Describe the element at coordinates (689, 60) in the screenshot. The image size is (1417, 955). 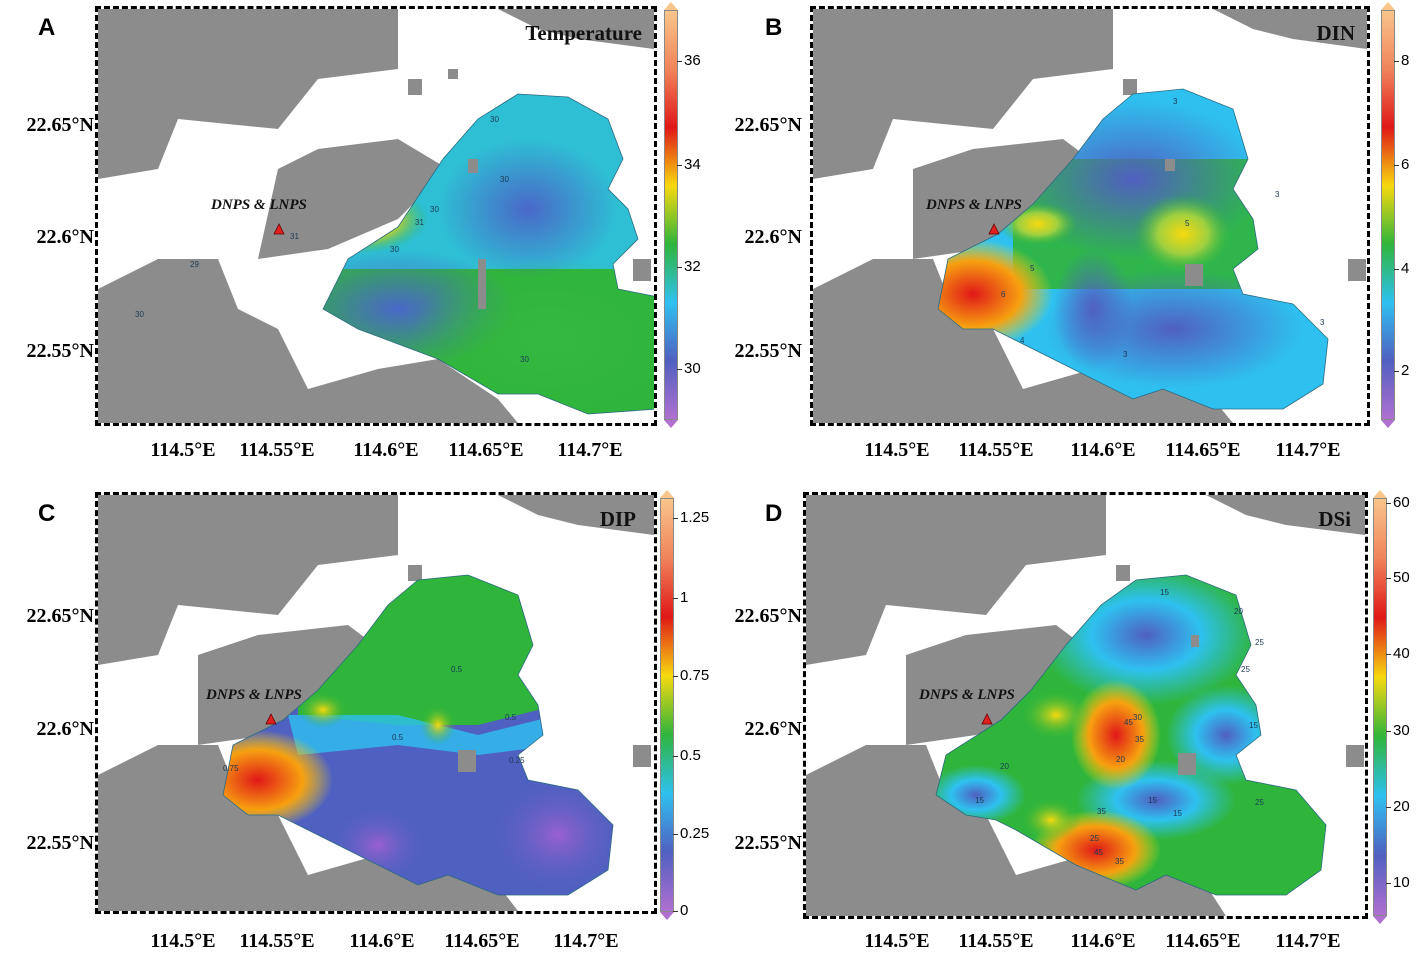
I see `colorbar-tick: 36` at that location.